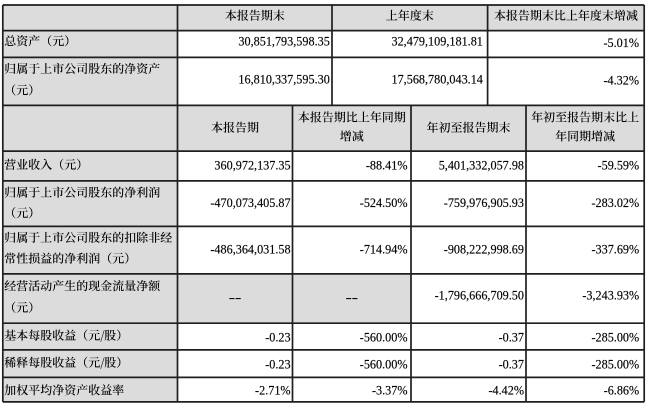  Describe the element at coordinates (622, 391) in the screenshot. I see `svg-text: -6.86%` at that location.